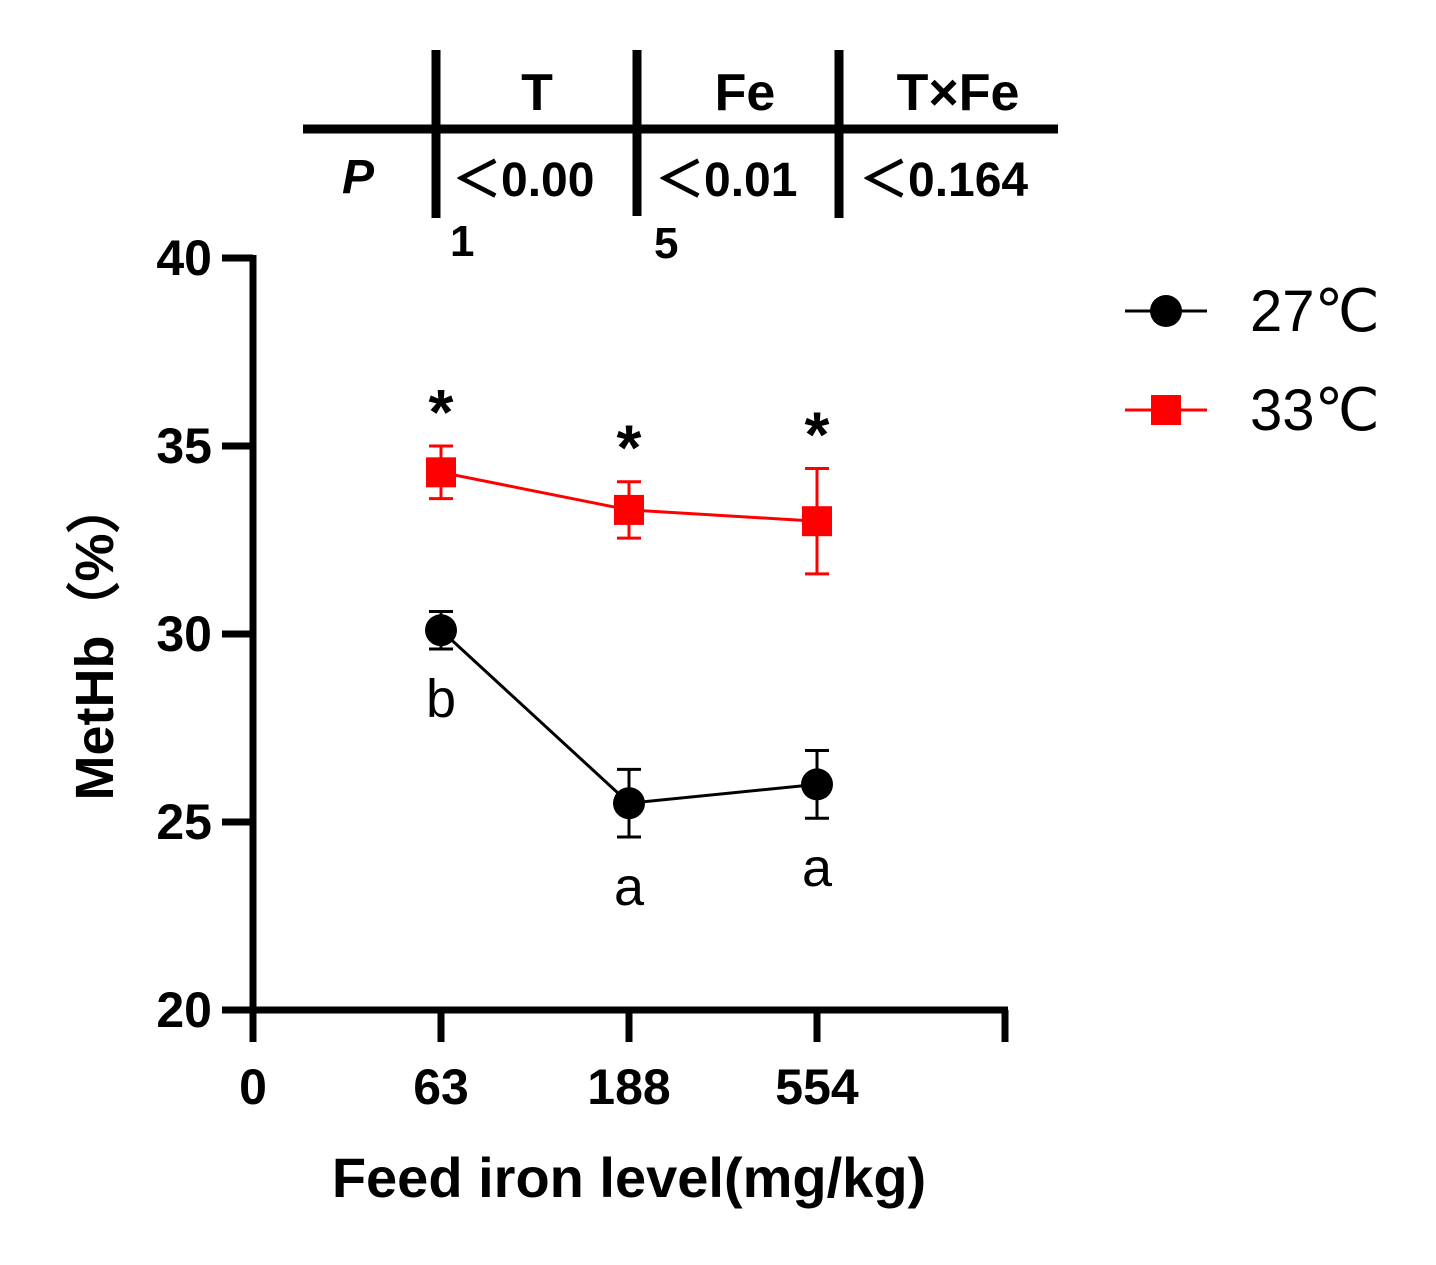 This screenshot has height=1265, width=1436. I want to click on significance-label: b, so click(441, 699).